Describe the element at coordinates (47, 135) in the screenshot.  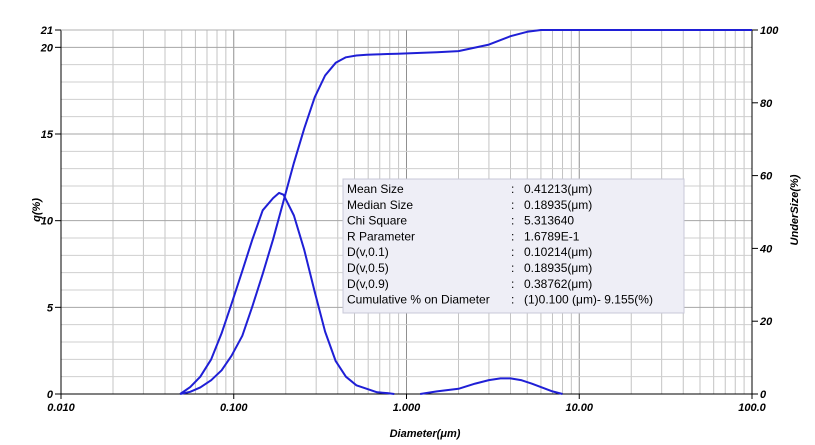
I see `y-left-tick-label: 15` at that location.